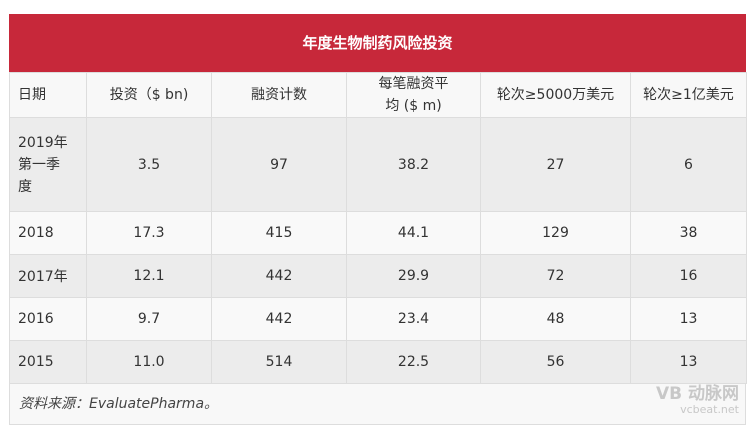 Image resolution: width=754 pixels, height=432 pixels. What do you see at coordinates (149, 164) in the screenshot?
I see `cell: 3.5` at bounding box center [149, 164].